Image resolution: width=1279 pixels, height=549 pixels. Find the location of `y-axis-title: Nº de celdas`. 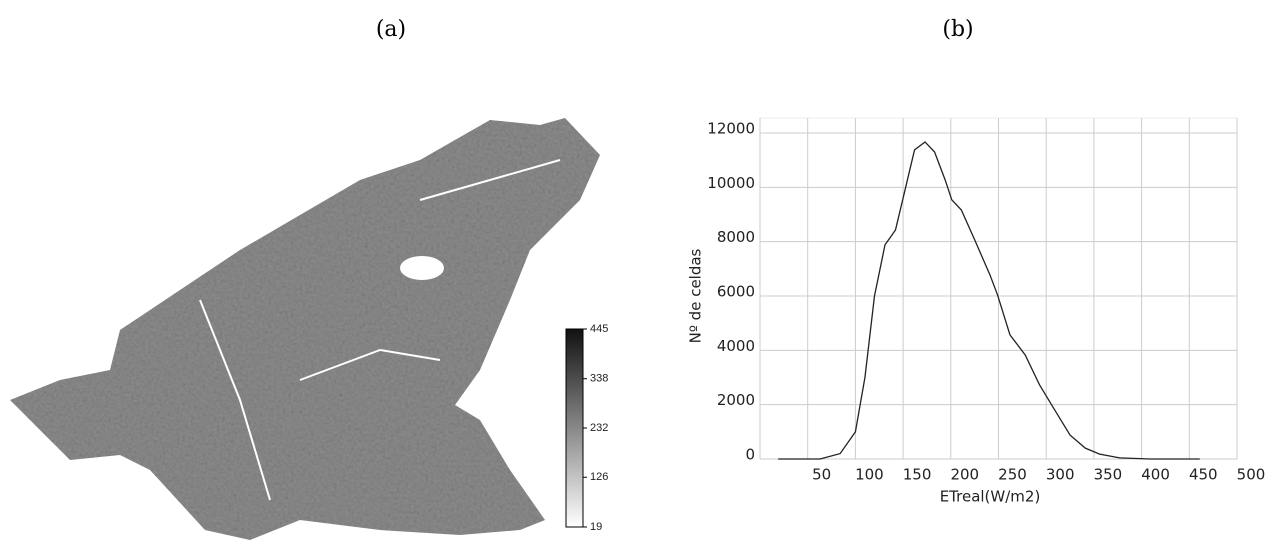

y-axis-title: Nº de celdas is located at coordinates (696, 295).